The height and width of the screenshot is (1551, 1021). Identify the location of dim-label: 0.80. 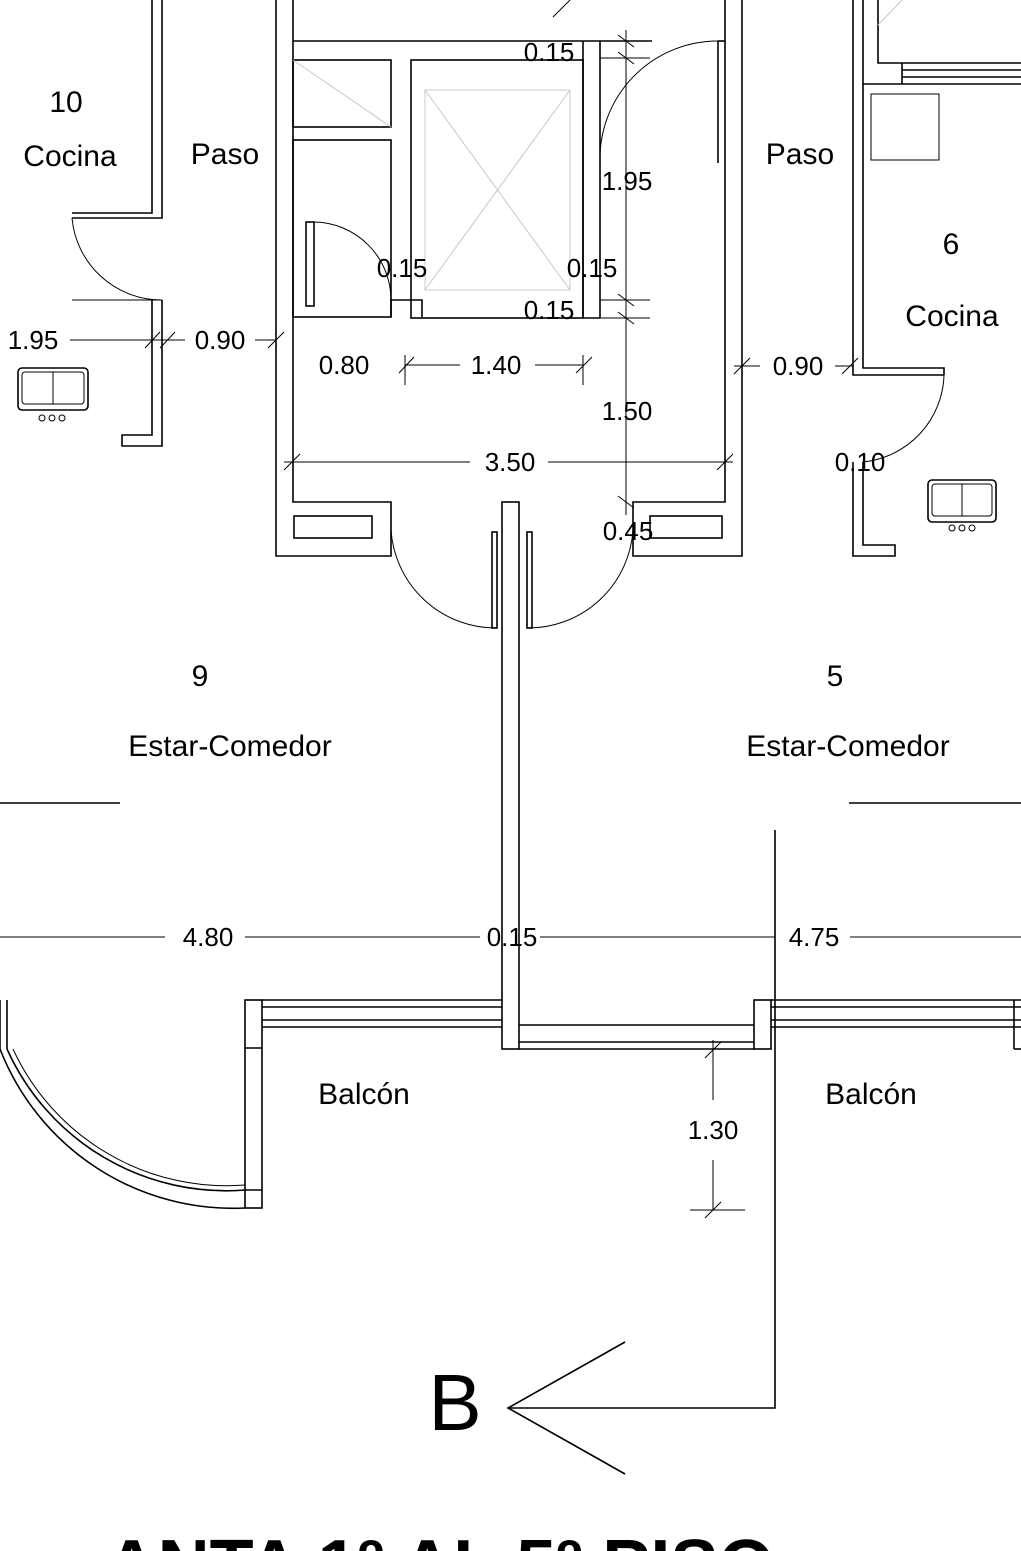
(344, 365).